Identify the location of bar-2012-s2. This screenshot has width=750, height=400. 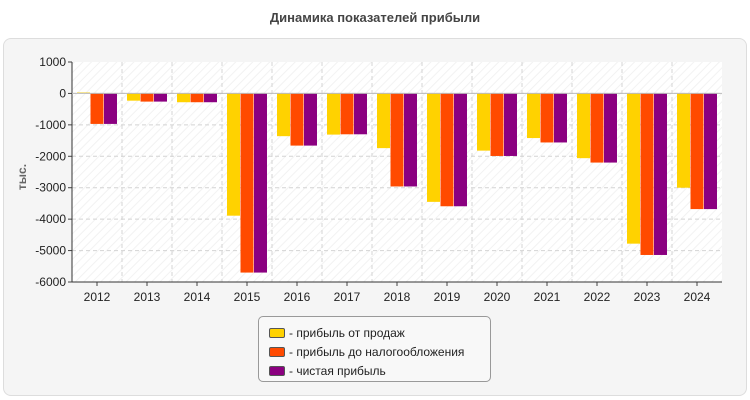
(110, 108).